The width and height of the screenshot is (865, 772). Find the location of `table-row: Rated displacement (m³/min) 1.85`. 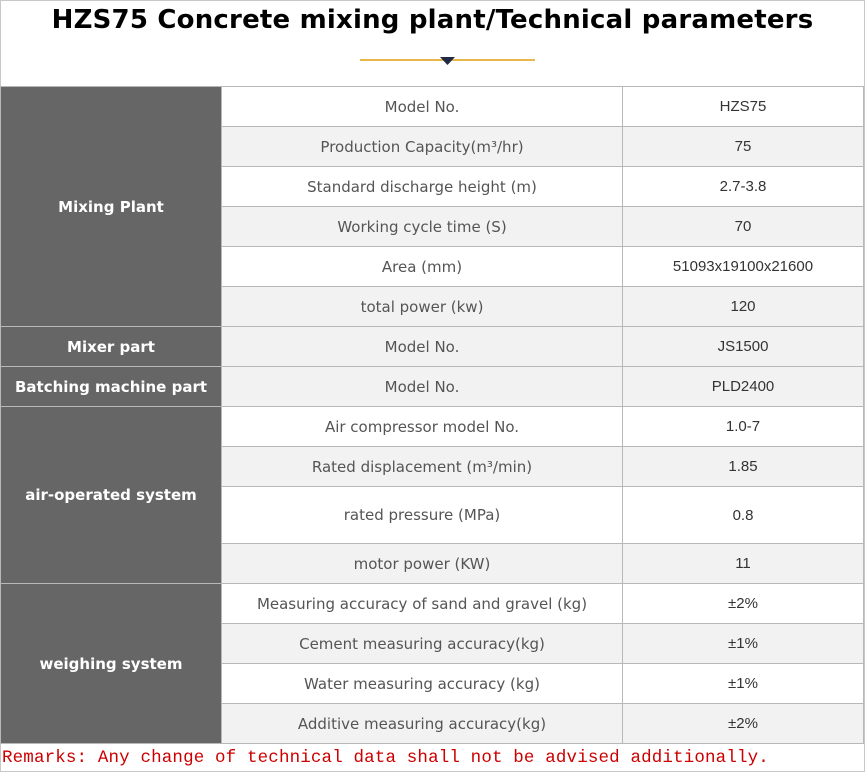

table-row: Rated displacement (m³/min) 1.85 is located at coordinates (432, 466).